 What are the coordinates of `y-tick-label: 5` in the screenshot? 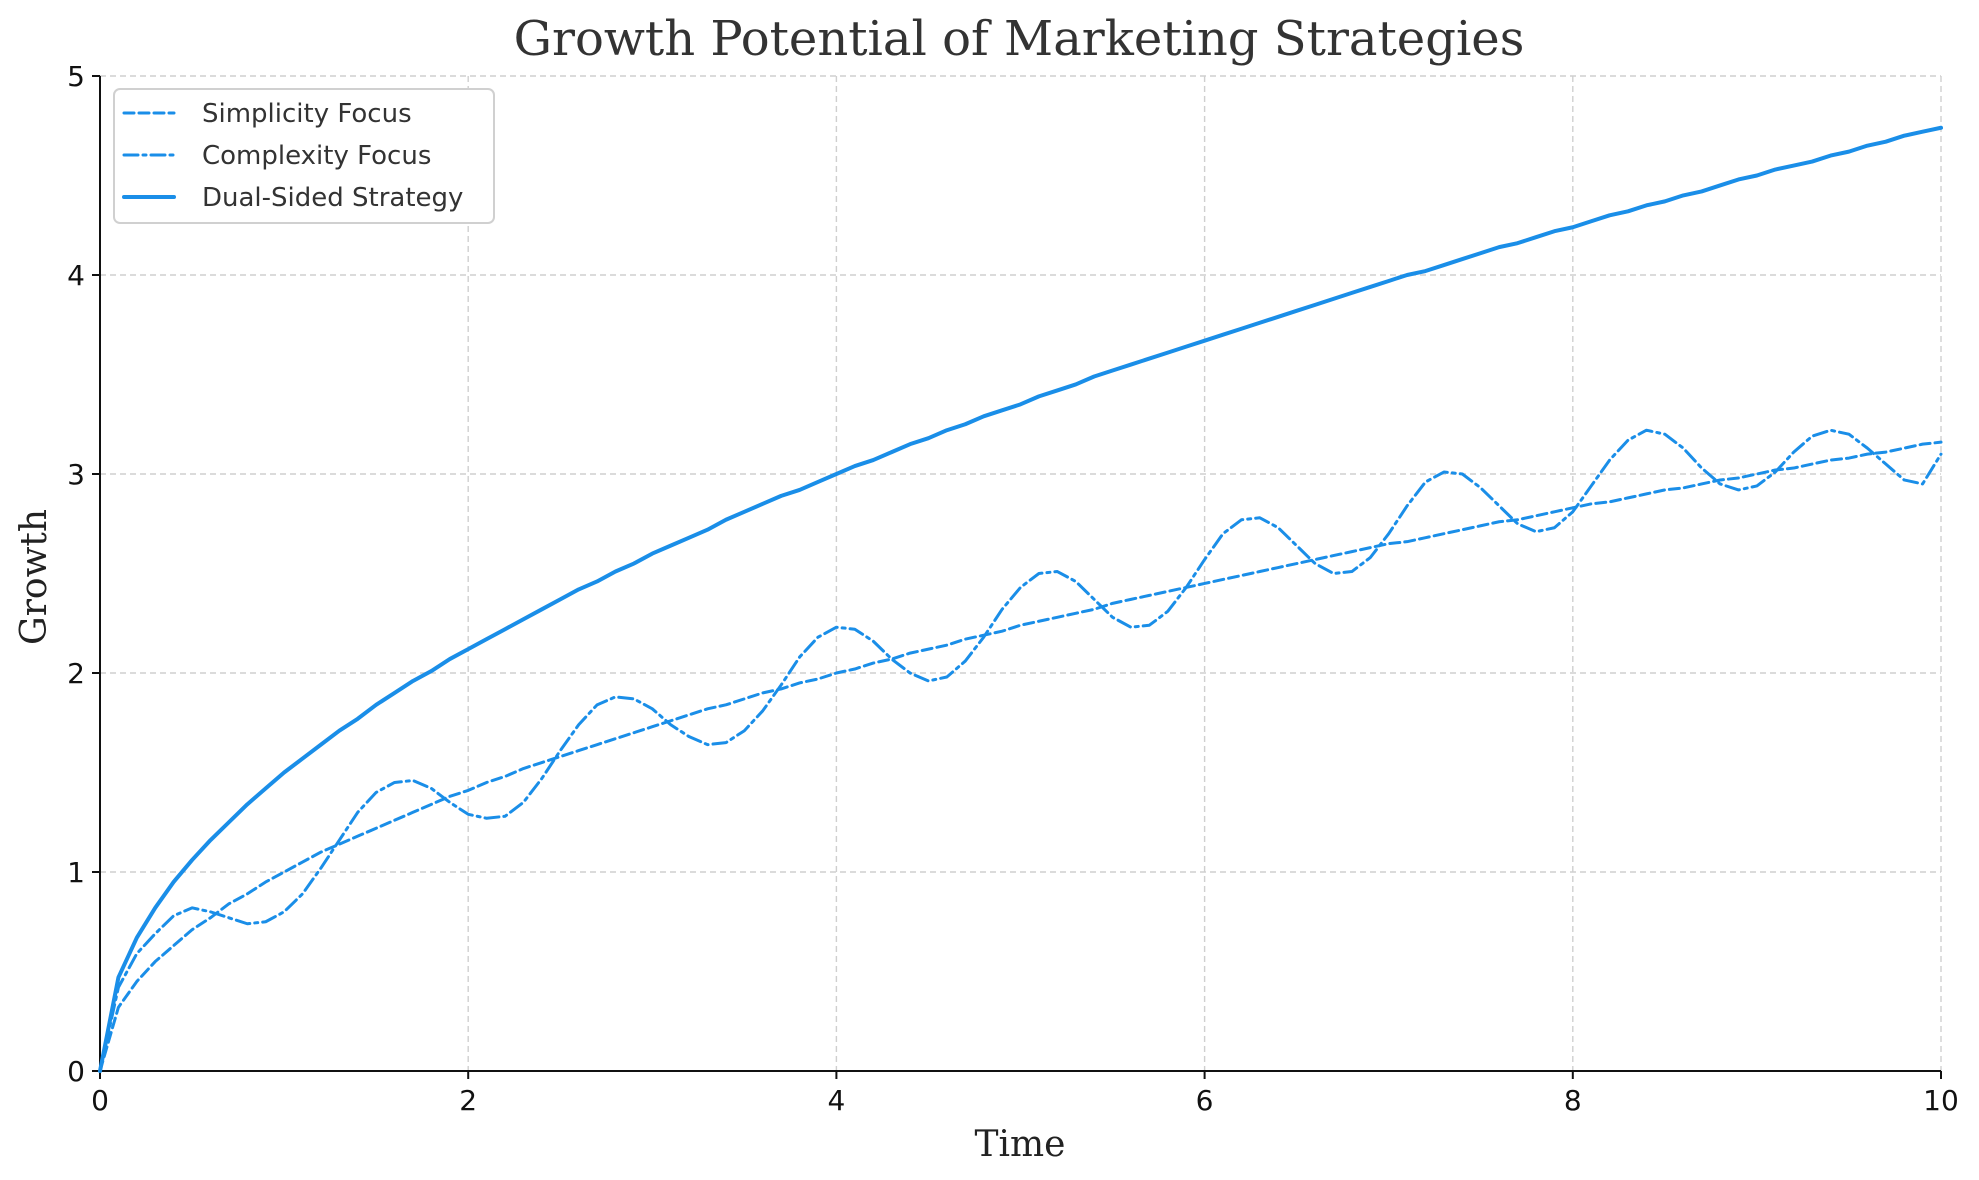 It's located at (76, 76).